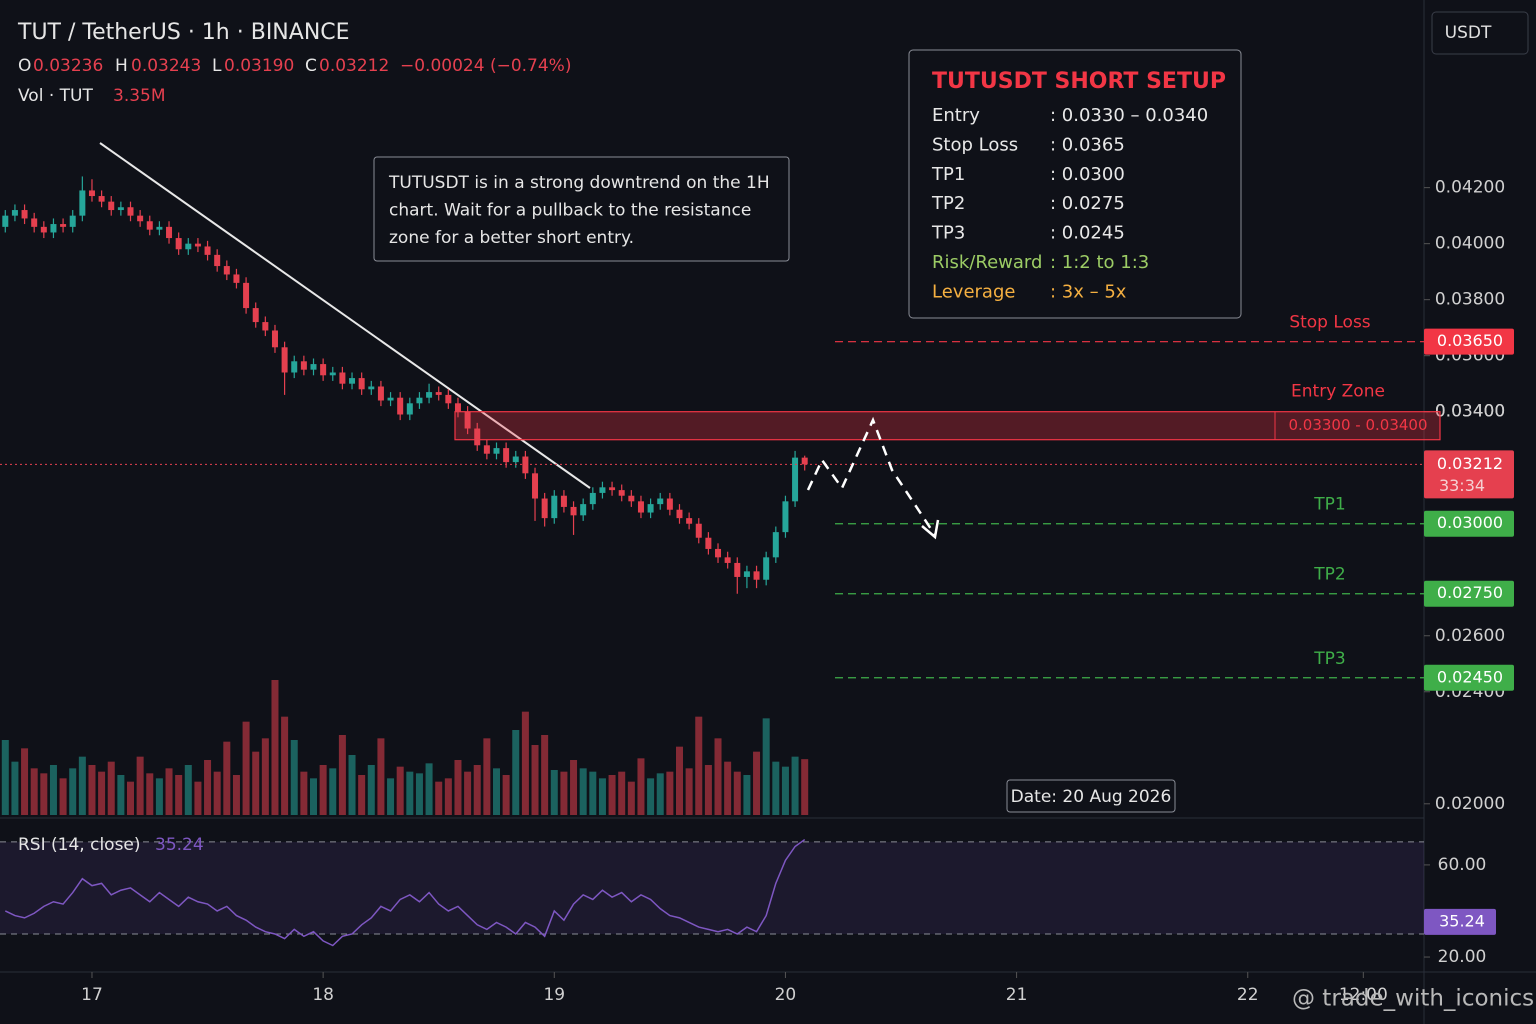  Describe the element at coordinates (1329, 323) in the screenshot. I see `level-name: Stop Loss` at that location.